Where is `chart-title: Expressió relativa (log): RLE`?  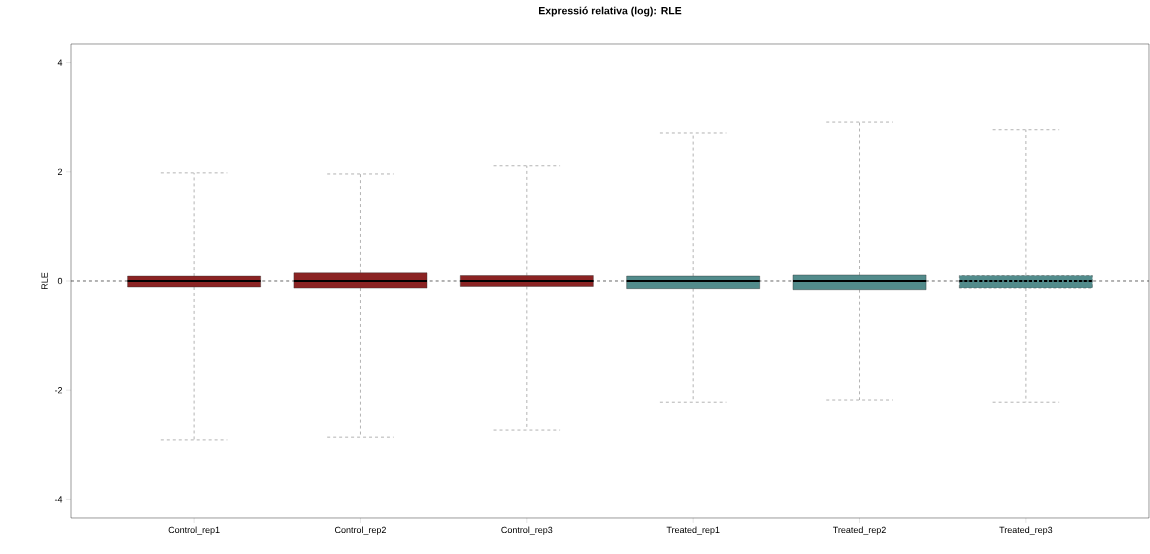 chart-title: Expressió relativa (log): RLE is located at coordinates (610, 11).